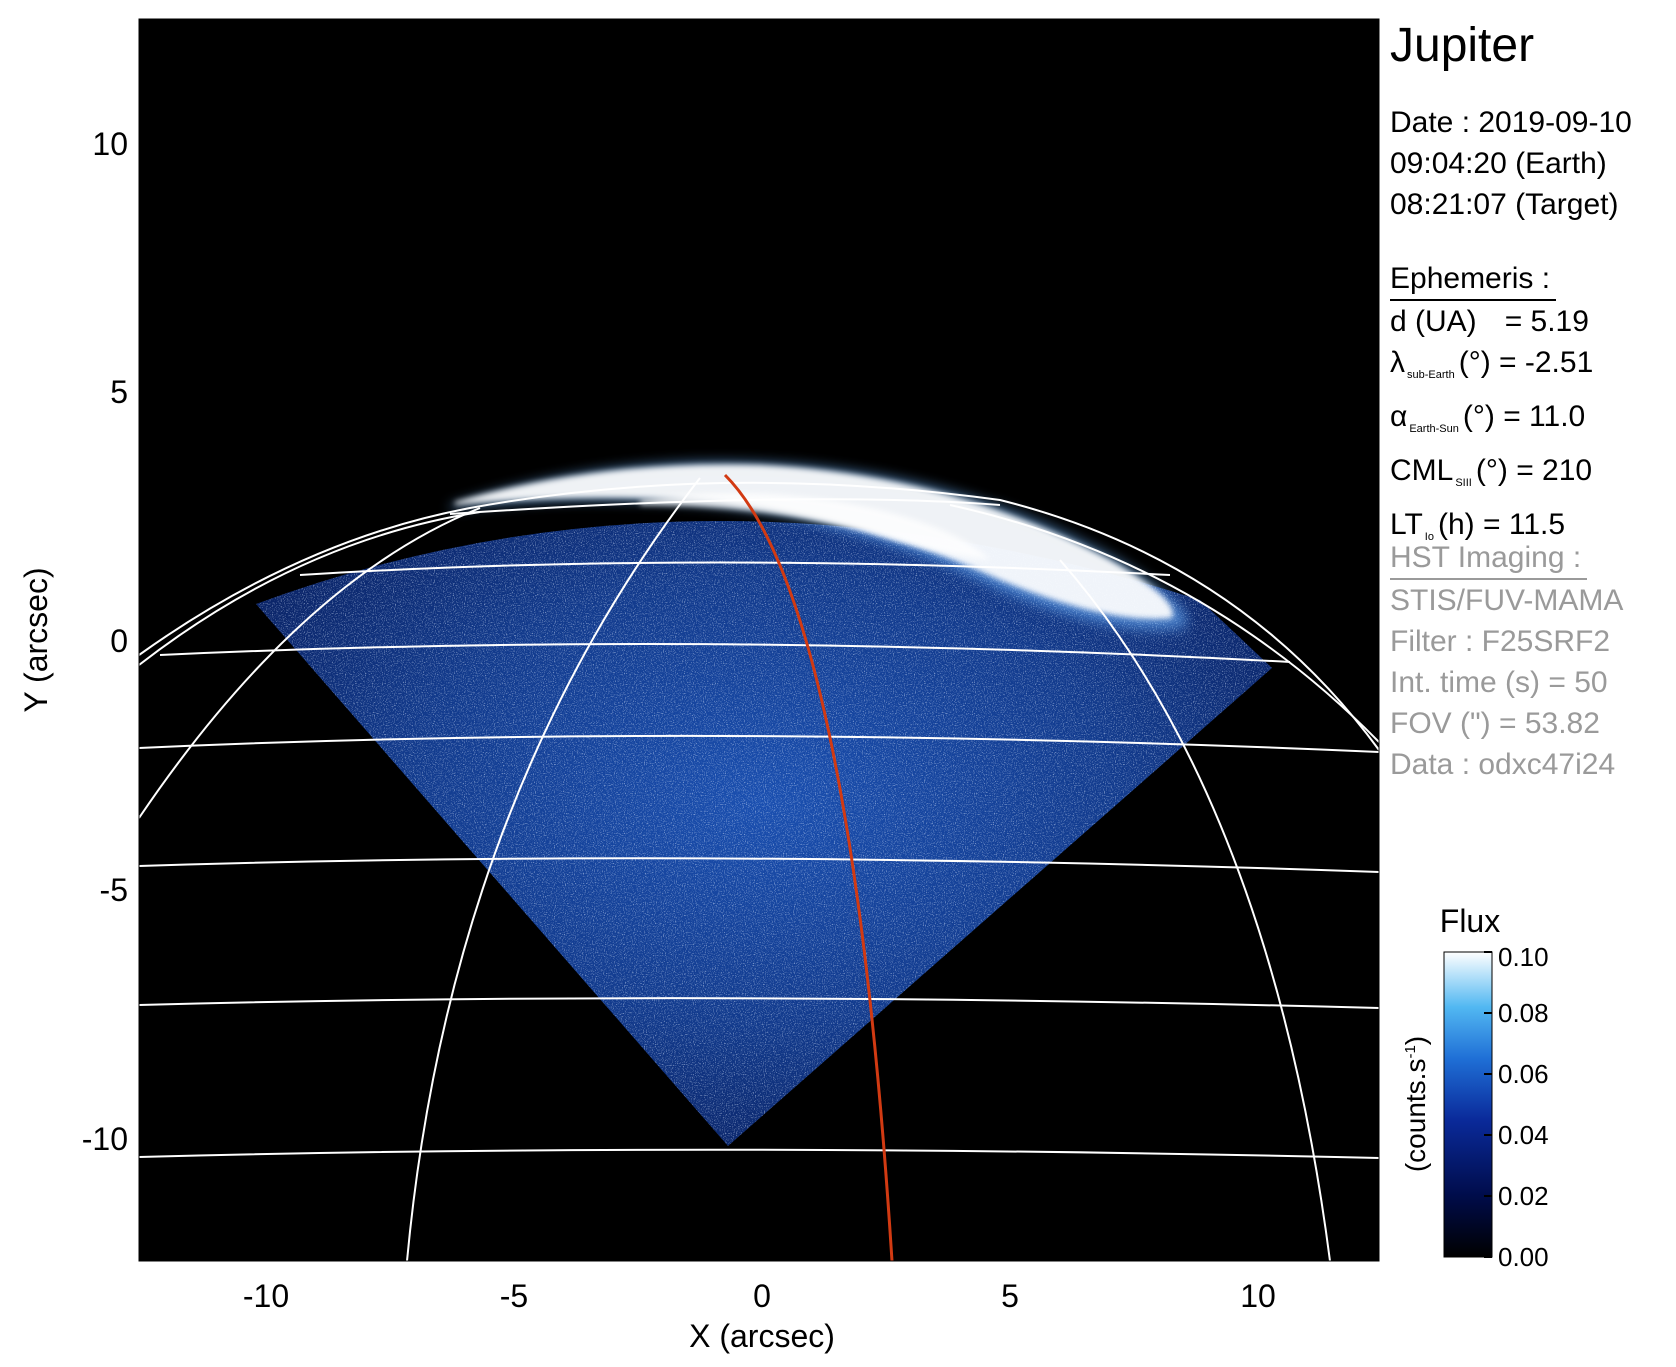 The width and height of the screenshot is (1676, 1367). Describe the element at coordinates (1010, 1296) in the screenshot. I see `x-tick-label: 5` at that location.